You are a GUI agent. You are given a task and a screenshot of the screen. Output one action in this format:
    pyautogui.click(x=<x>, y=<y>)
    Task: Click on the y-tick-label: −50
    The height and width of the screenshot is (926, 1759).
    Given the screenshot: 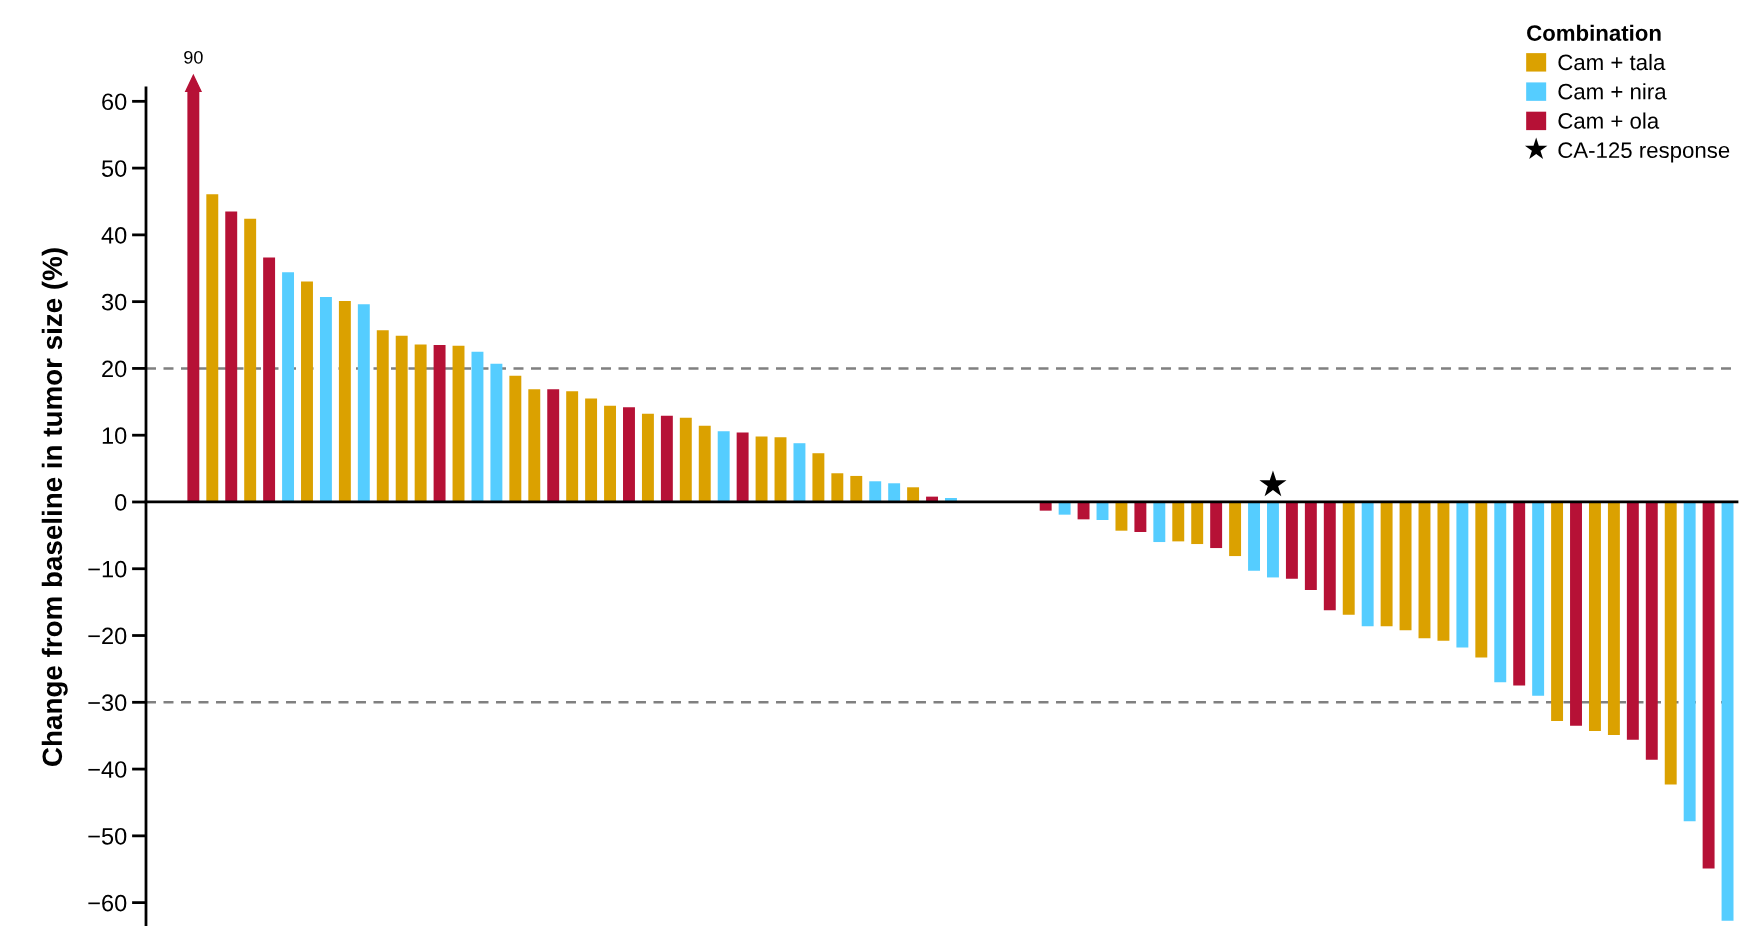 What is the action you would take?
    pyautogui.click(x=107, y=836)
    